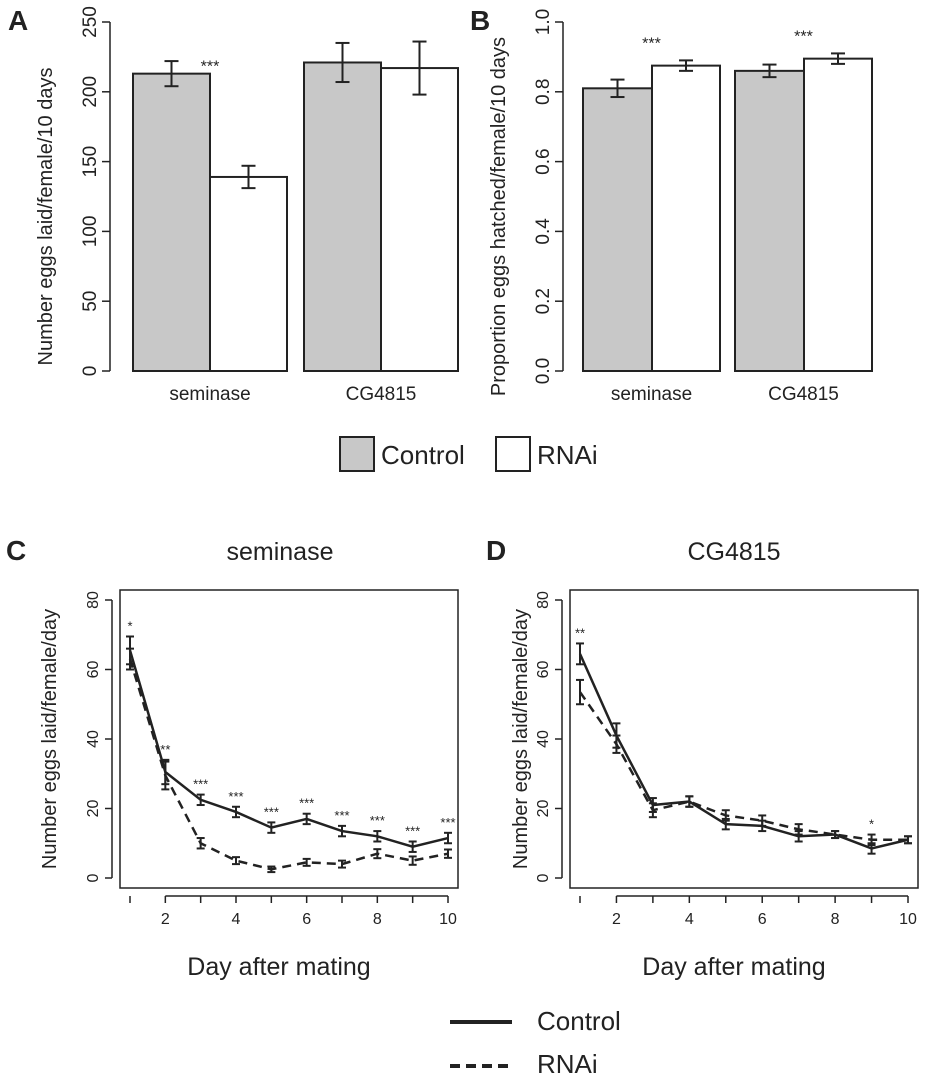 The width and height of the screenshot is (927, 1080). What do you see at coordinates (543, 161) in the screenshot?
I see `y-tick-label: 0.6` at bounding box center [543, 161].